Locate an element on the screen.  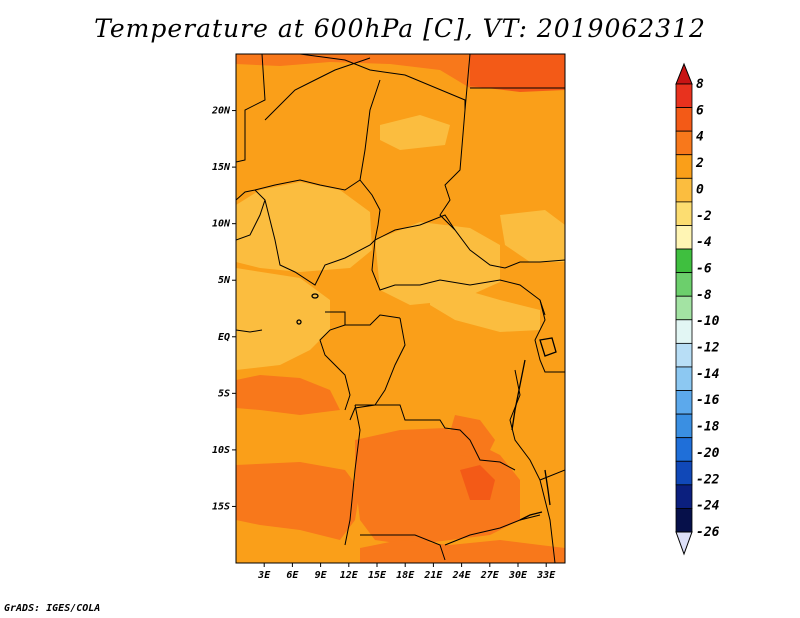
border-uganda-kenya is located at coordinates (549, 336).